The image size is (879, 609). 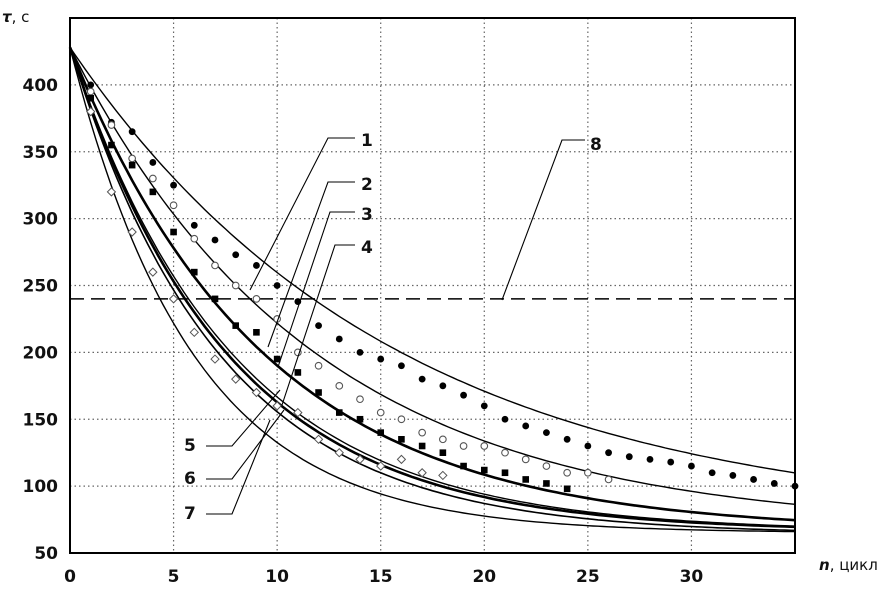 I want to click on y-tick-label: 400, so click(x=41, y=86).